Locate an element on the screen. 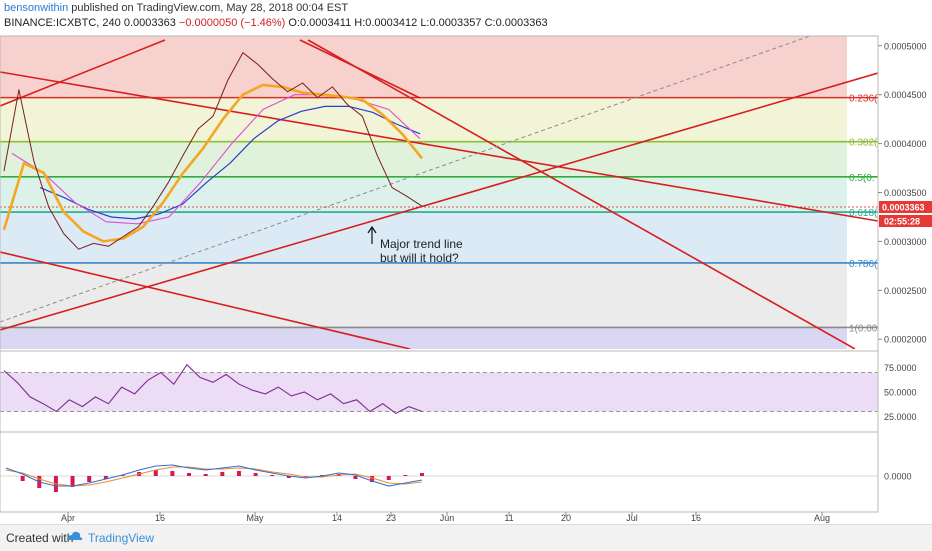 This screenshot has height=551, width=932. fib-label: 0.618( is located at coordinates (863, 213).